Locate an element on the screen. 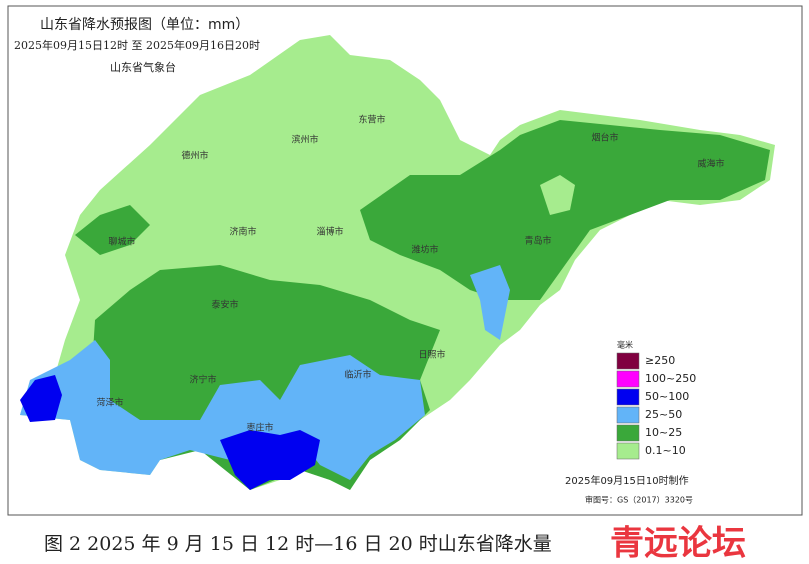 Image resolution: width=809 pixels, height=564 pixels. legend-label: ≥250 is located at coordinates (660, 360).